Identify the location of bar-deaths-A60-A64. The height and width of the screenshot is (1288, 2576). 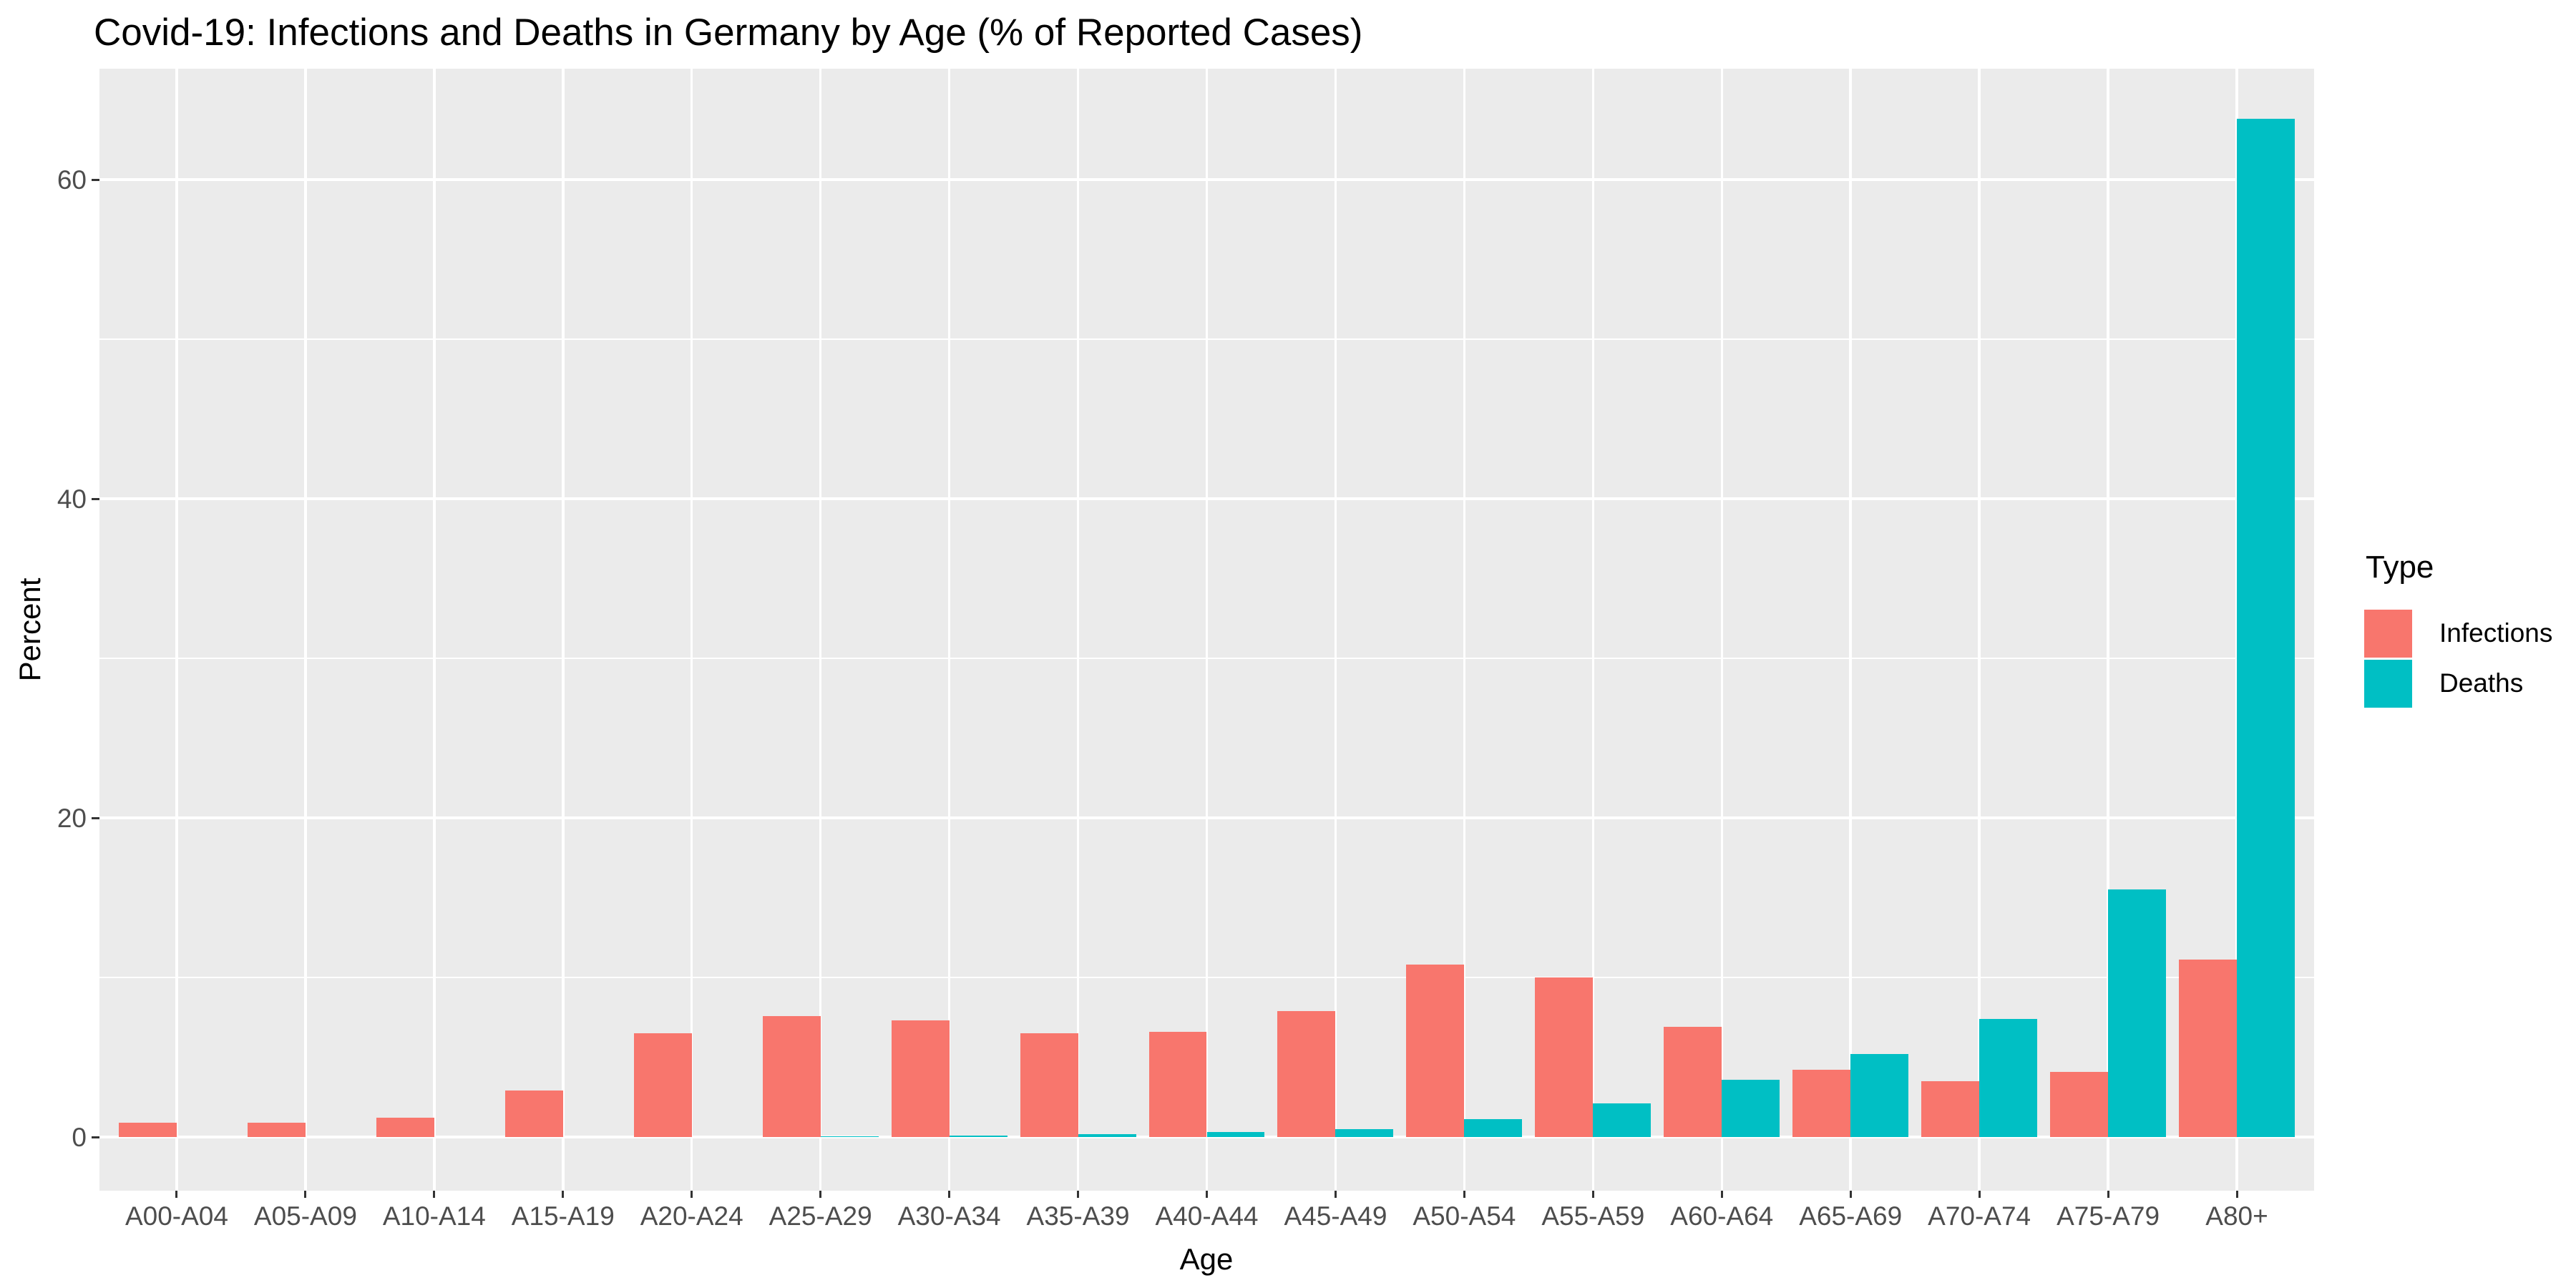
(1751, 1108).